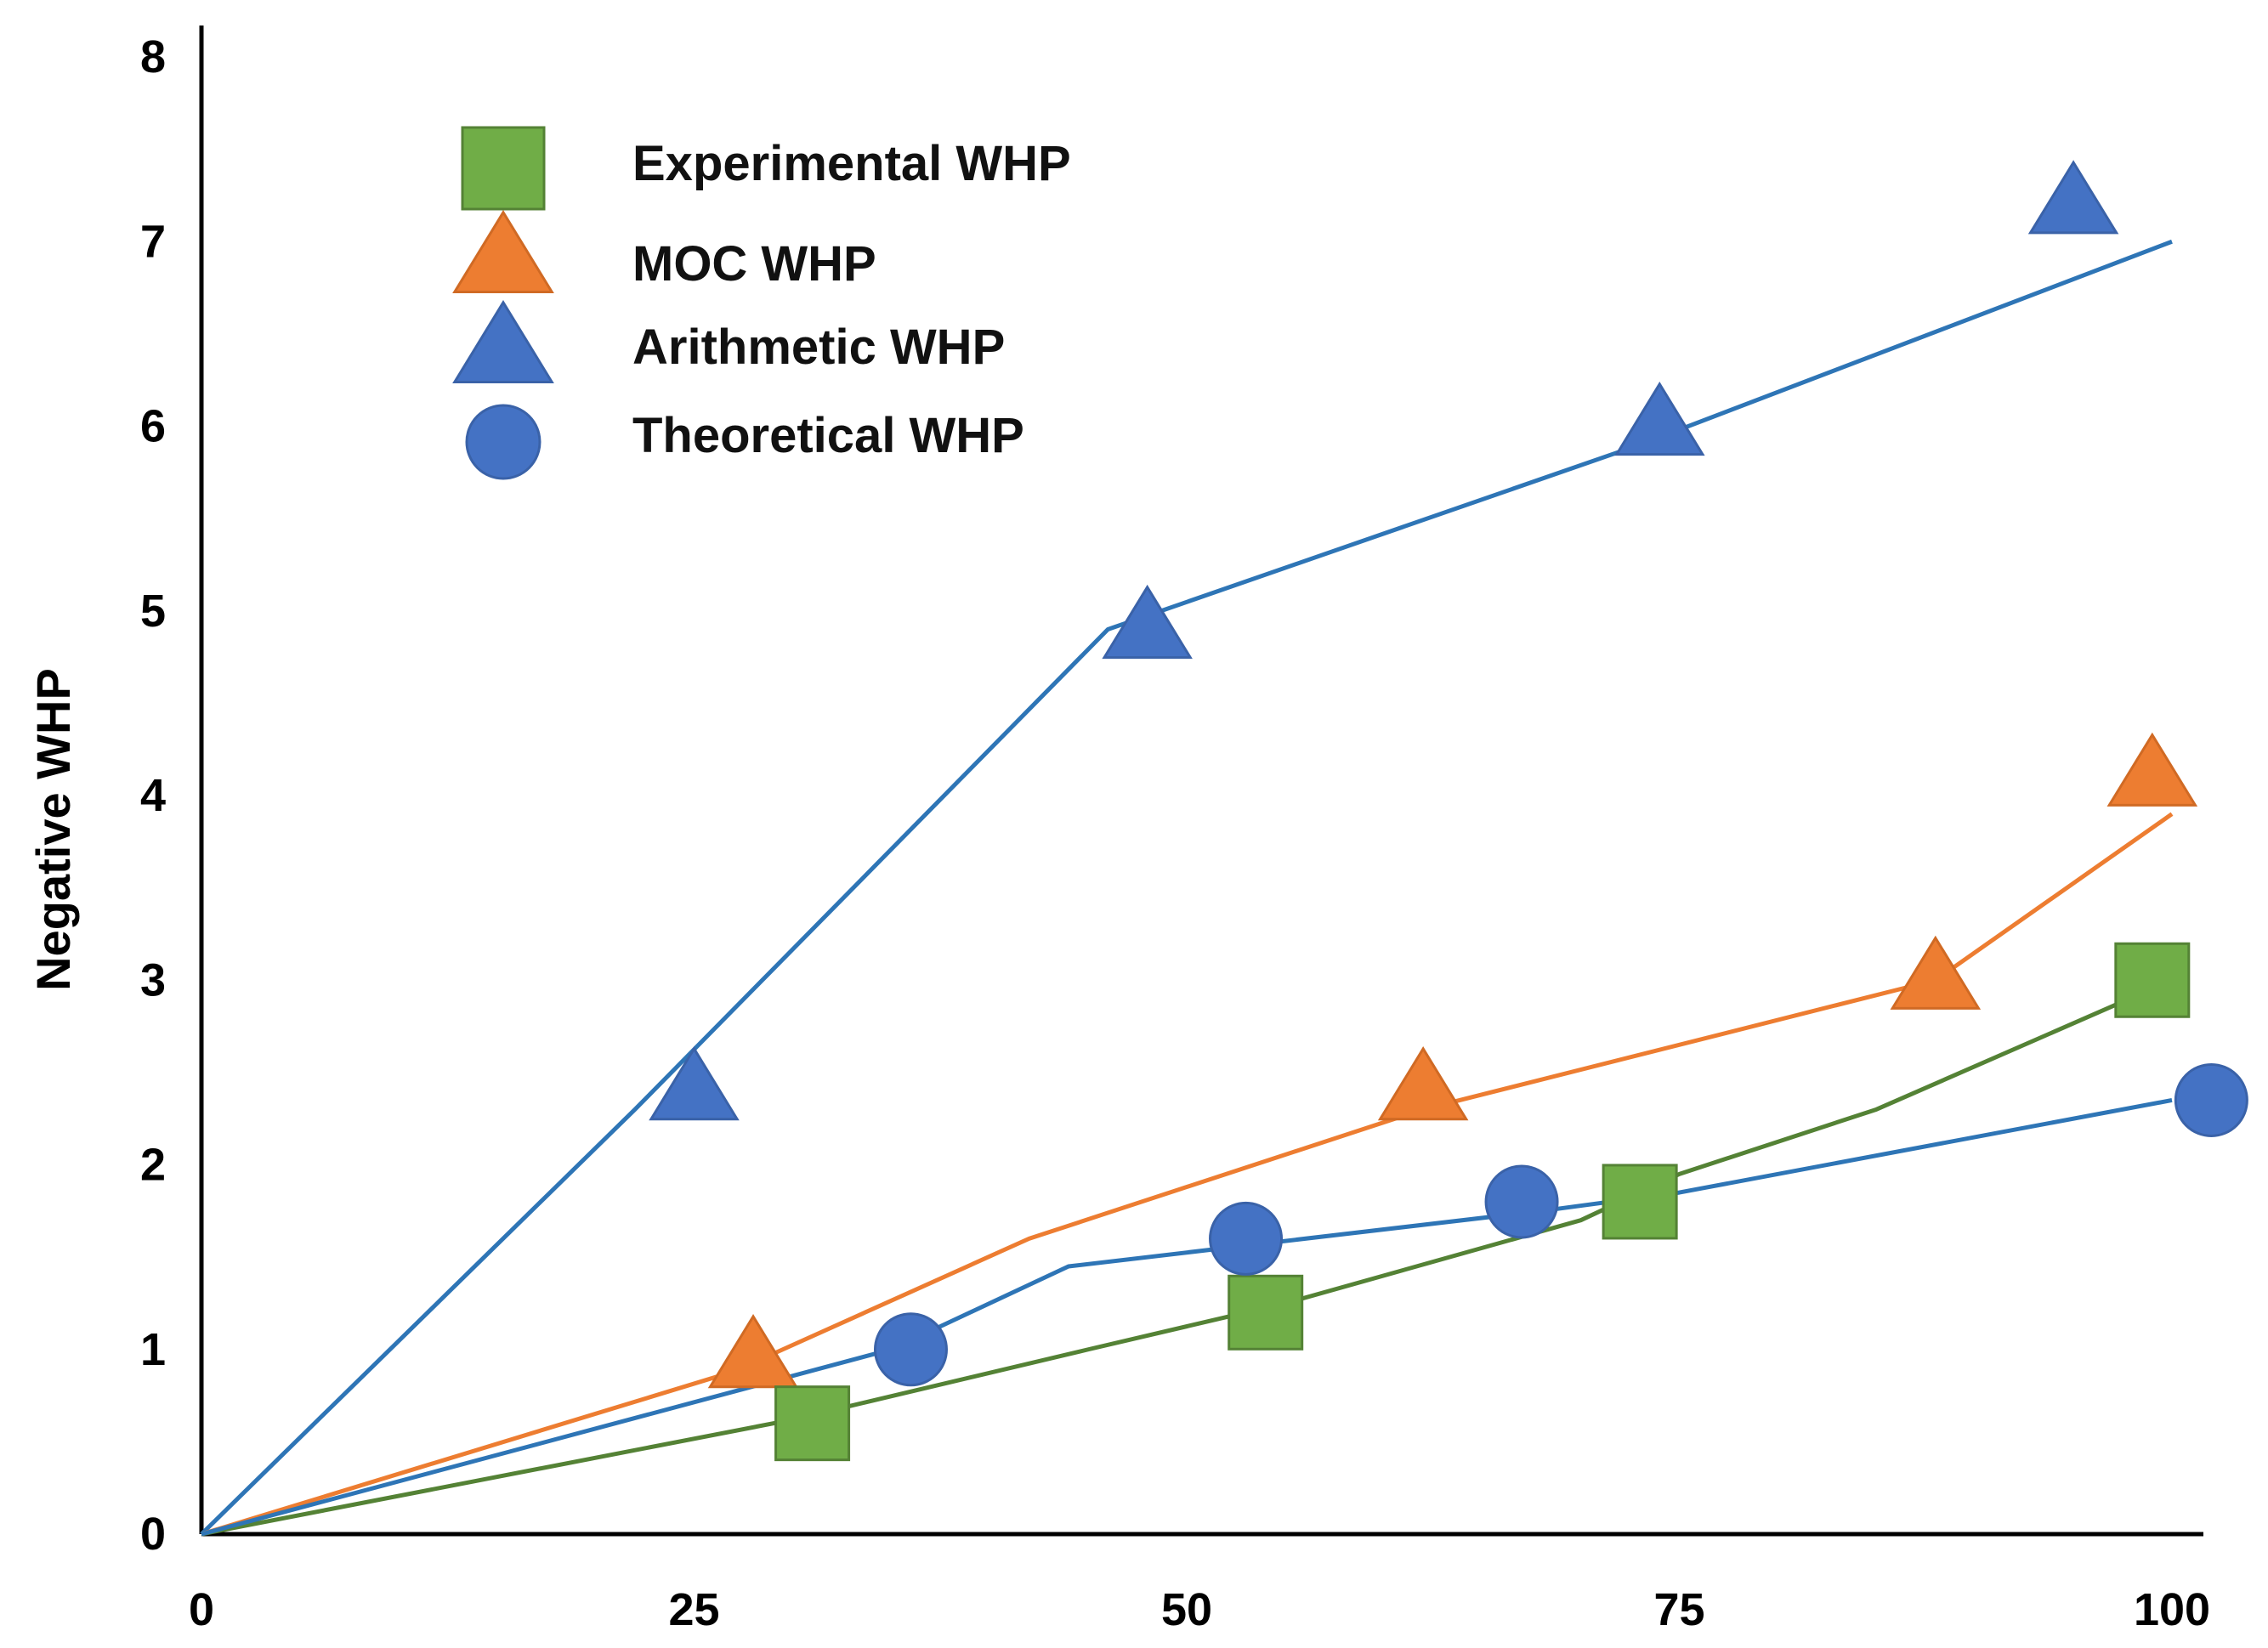  I want to click on x-tick-label: 75, so click(1678, 1609).